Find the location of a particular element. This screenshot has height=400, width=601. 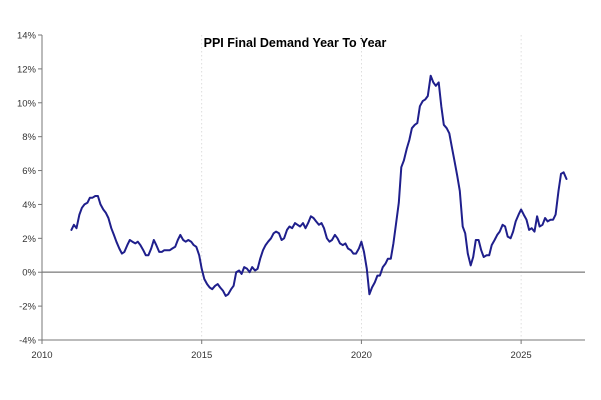

y-tick-label: 0% is located at coordinates (29, 273).